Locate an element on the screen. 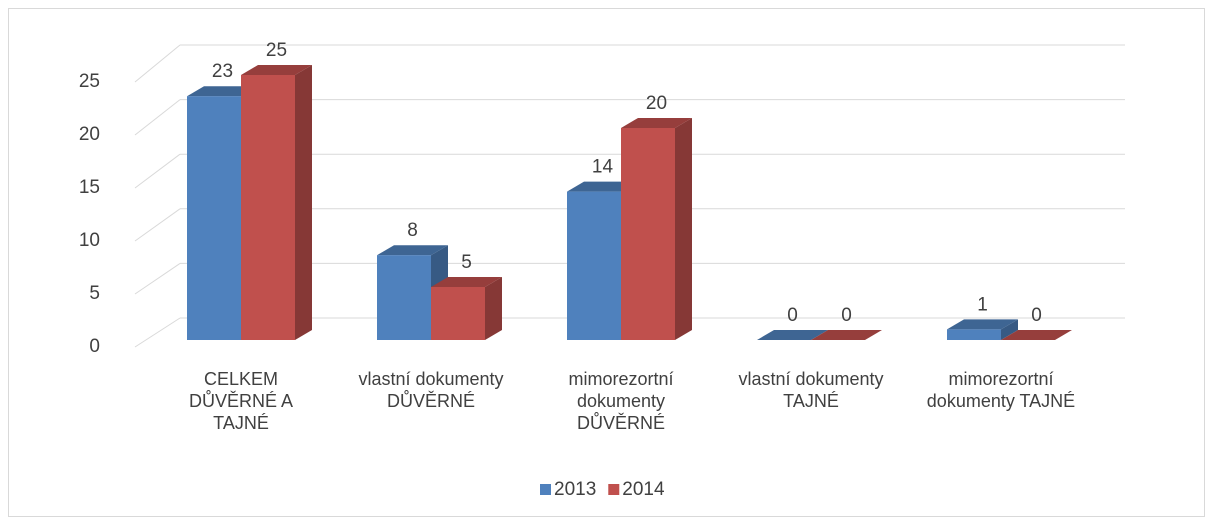 The height and width of the screenshot is (517, 1205). y-tick-label: 25 is located at coordinates (89, 81).